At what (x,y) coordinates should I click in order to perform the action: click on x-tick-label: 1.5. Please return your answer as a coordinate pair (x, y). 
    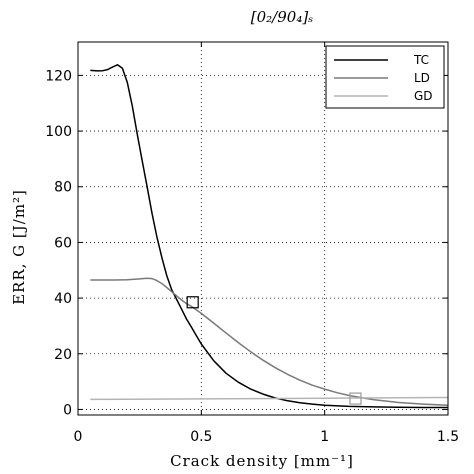
    Looking at the image, I should click on (448, 437).